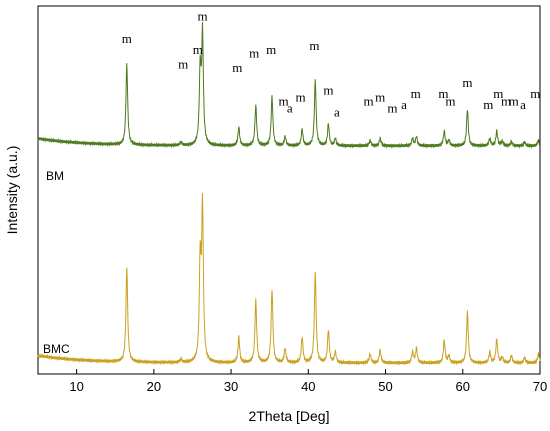 The width and height of the screenshot is (550, 431). Describe the element at coordinates (55, 176) in the screenshot. I see `series-label-bm: BM` at that location.